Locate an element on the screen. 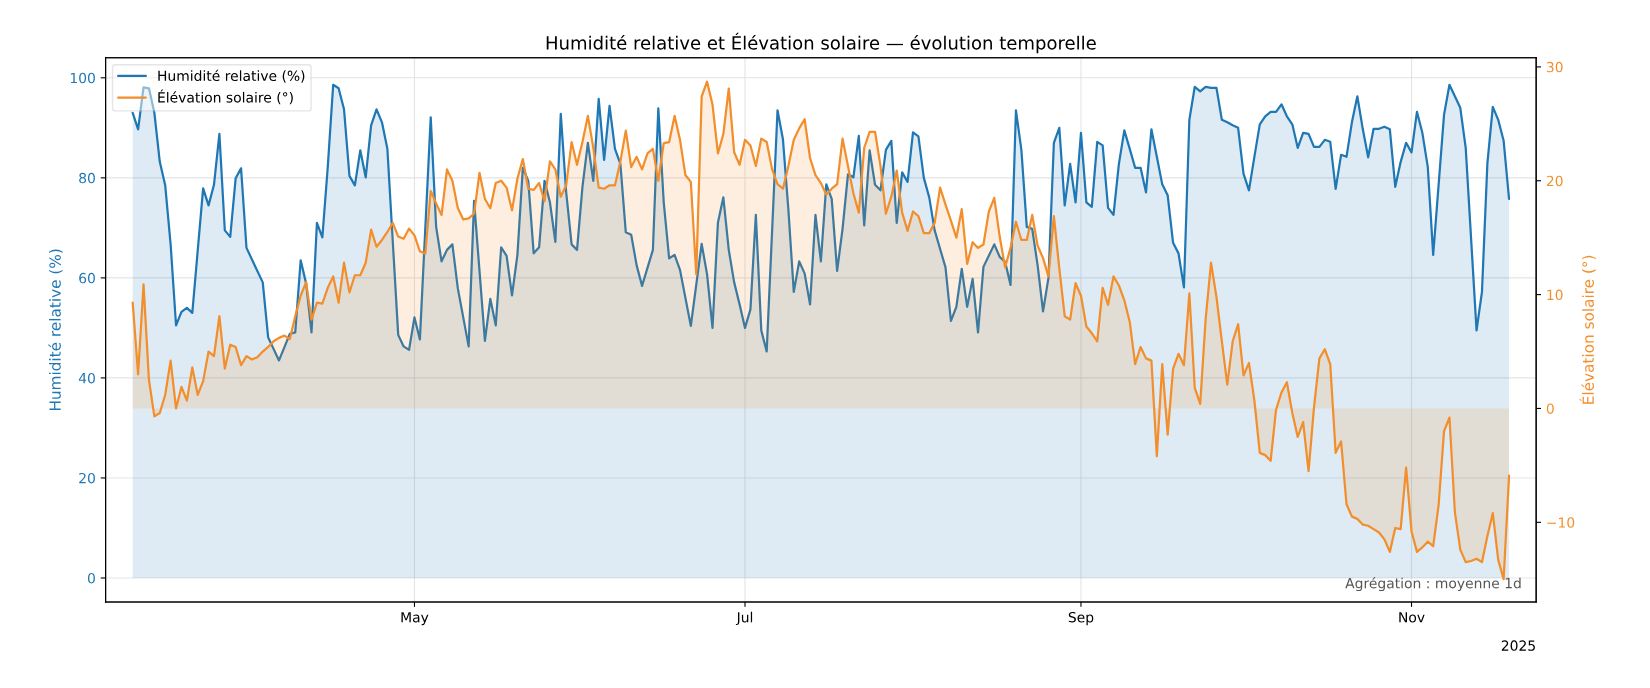 The width and height of the screenshot is (1650, 688). y-tick-label: 100 is located at coordinates (82, 78).